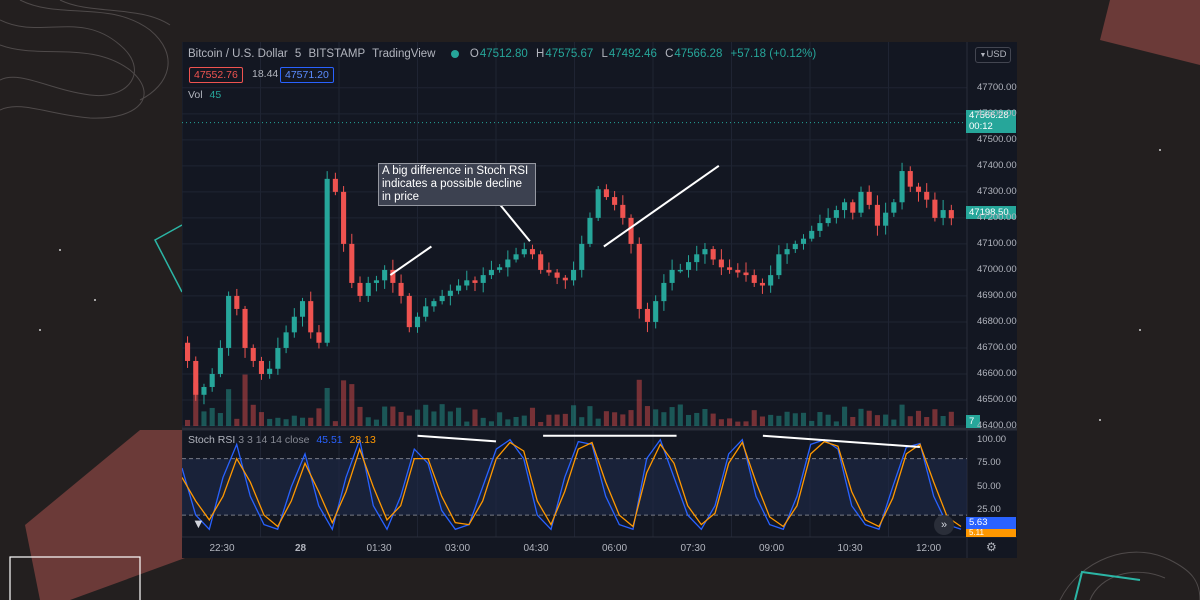 The image size is (1200, 600). I want to click on market-status-icon, so click(454, 53).